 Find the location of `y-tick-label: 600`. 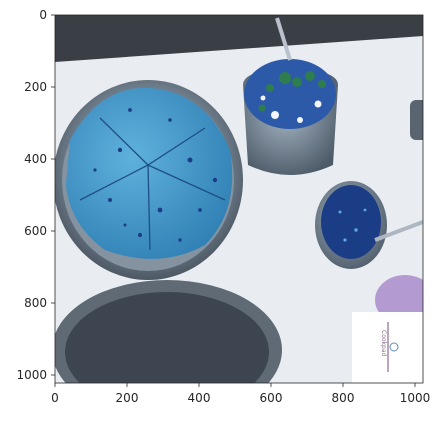

y-tick-label: 600 is located at coordinates (35, 231).